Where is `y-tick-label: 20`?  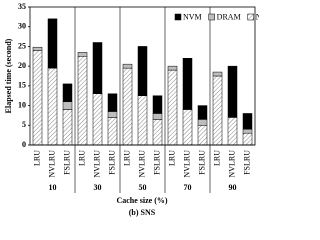
y-tick-label: 20 is located at coordinates (22, 65).